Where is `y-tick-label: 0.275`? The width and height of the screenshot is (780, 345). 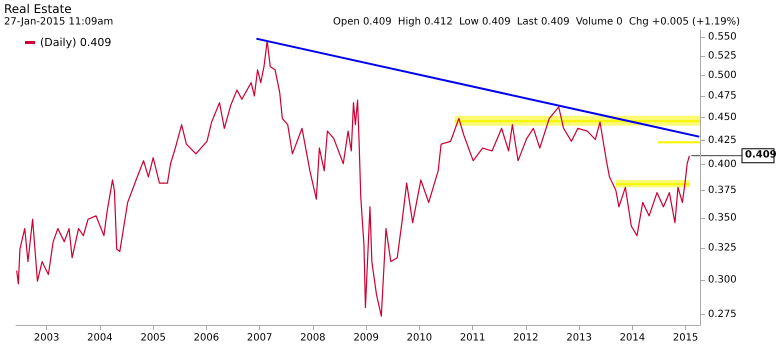 y-tick-label: 0.275 is located at coordinates (722, 314).